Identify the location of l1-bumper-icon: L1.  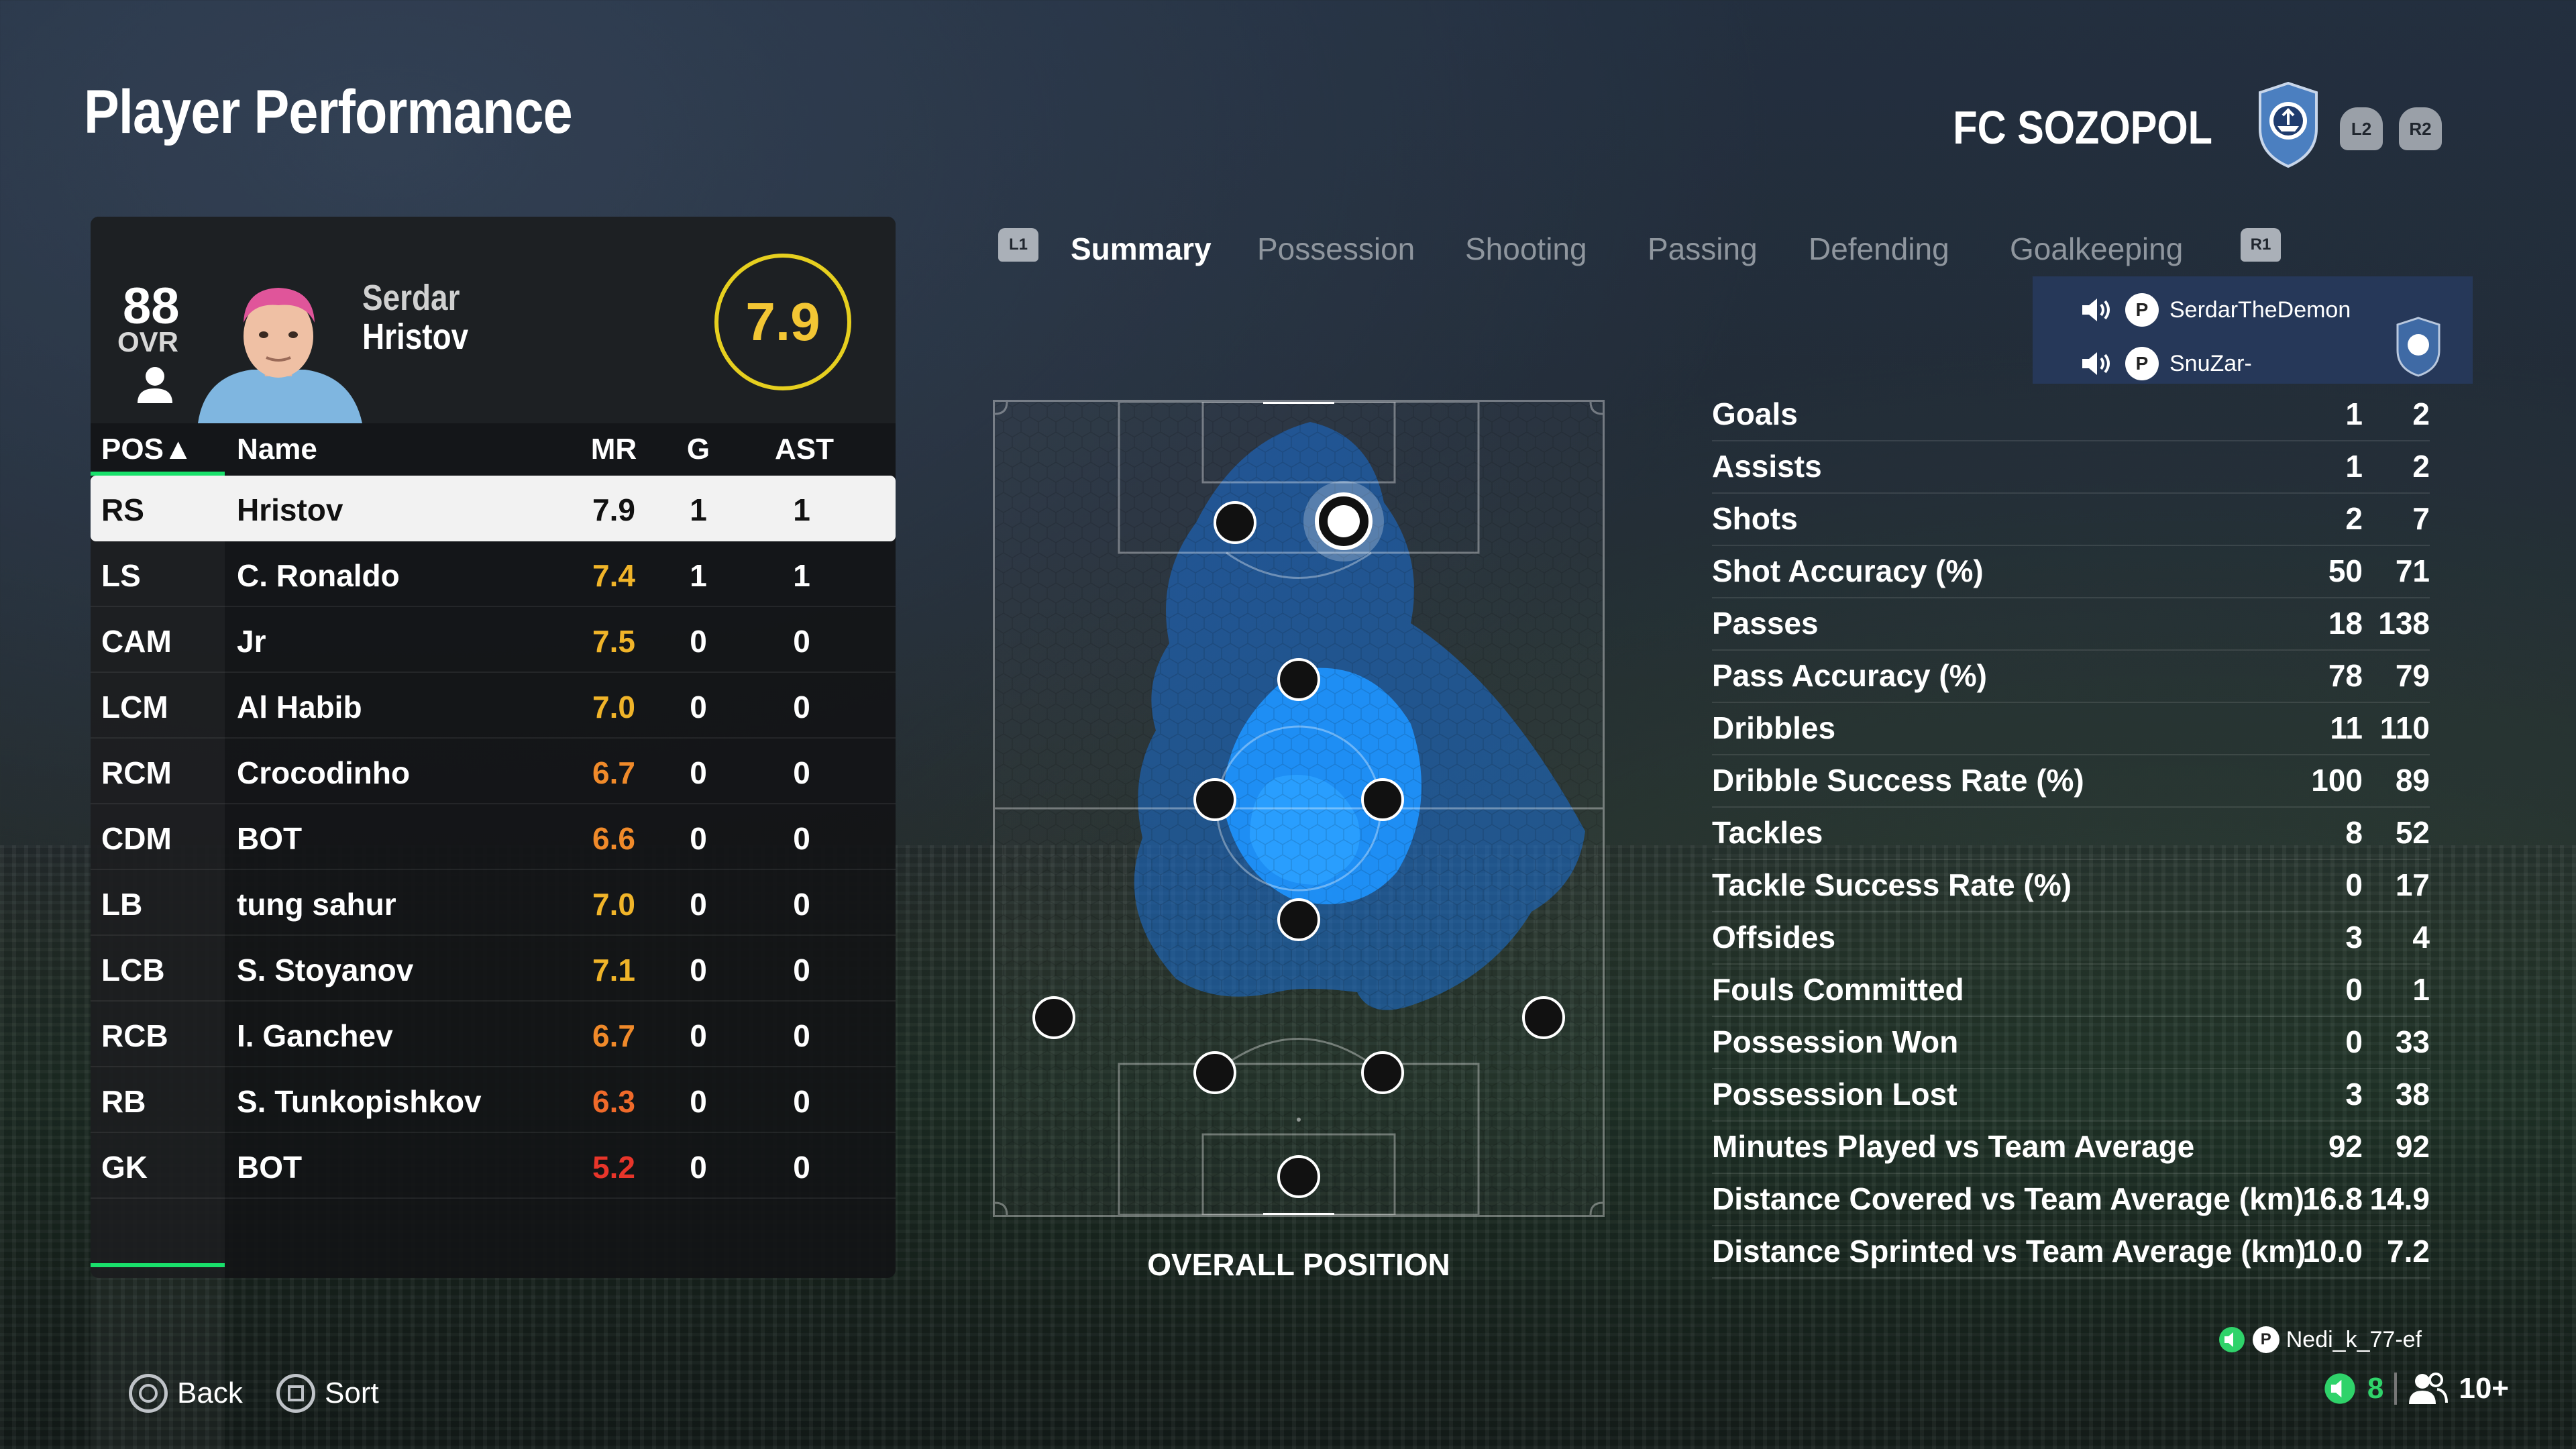
(1018, 245).